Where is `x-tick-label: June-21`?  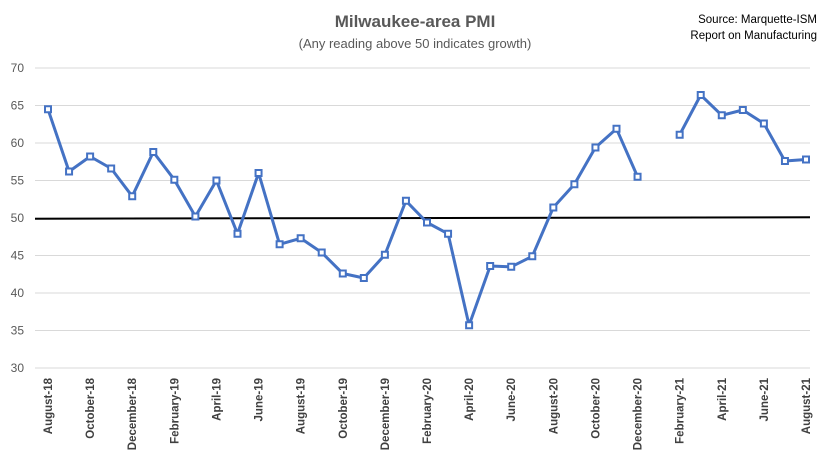 x-tick-label: June-21 is located at coordinates (765, 399).